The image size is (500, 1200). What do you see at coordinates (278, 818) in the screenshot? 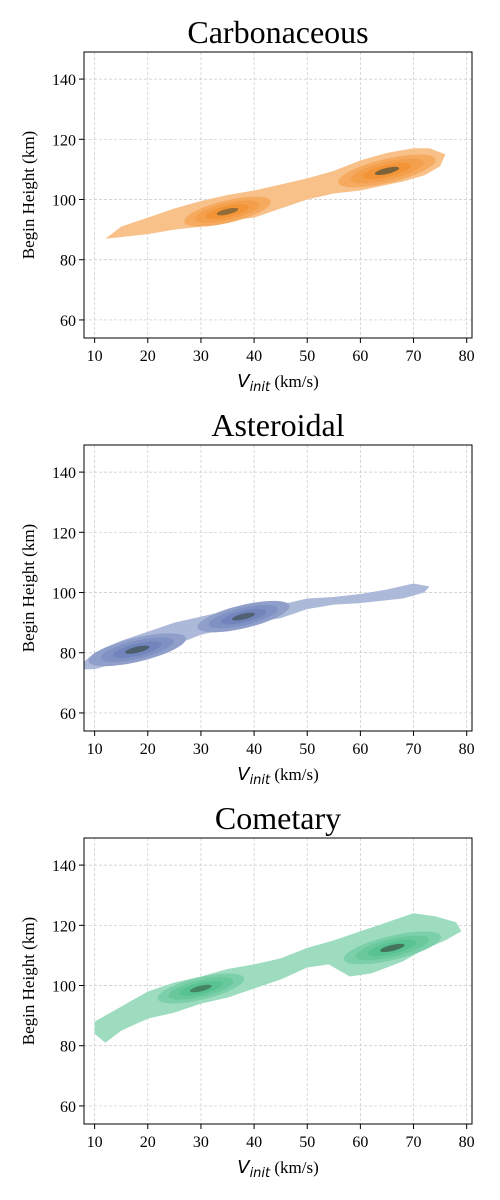
I see `chart-title: Cometary` at bounding box center [278, 818].